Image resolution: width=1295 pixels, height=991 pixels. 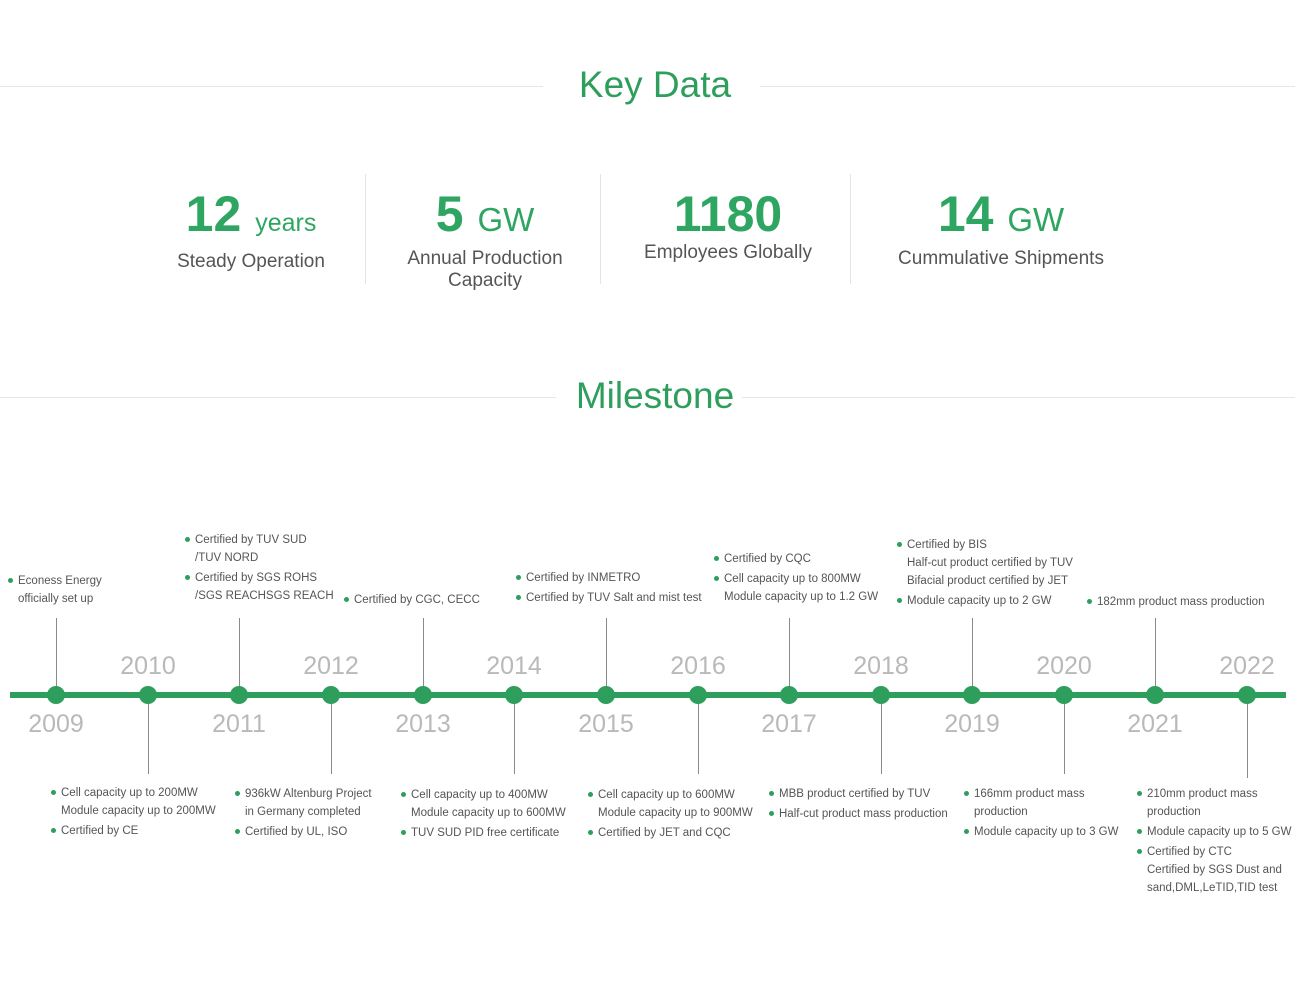 What do you see at coordinates (483, 795) in the screenshot?
I see `milestone-note-line: Cell capacity up to 400MW` at bounding box center [483, 795].